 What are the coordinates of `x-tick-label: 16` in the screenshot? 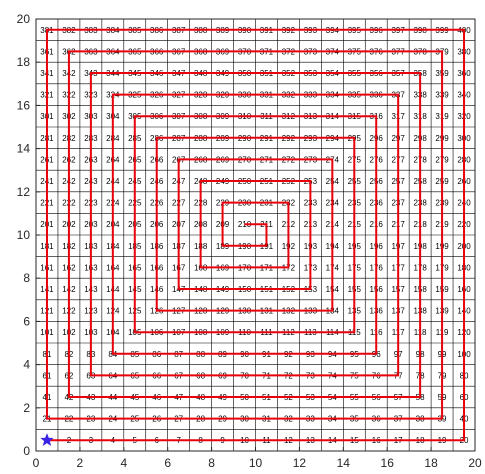 It's located at (388, 463).